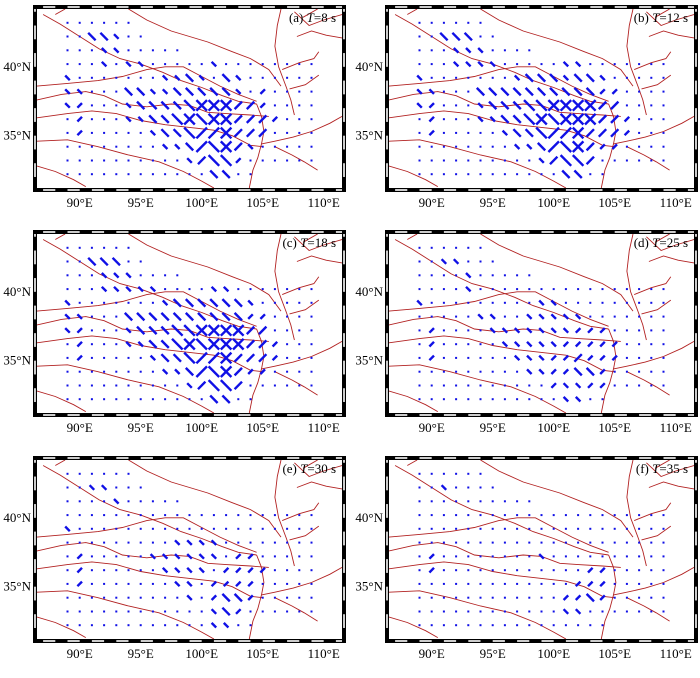  I want to click on x-tick-label: 110°E, so click(324, 653).